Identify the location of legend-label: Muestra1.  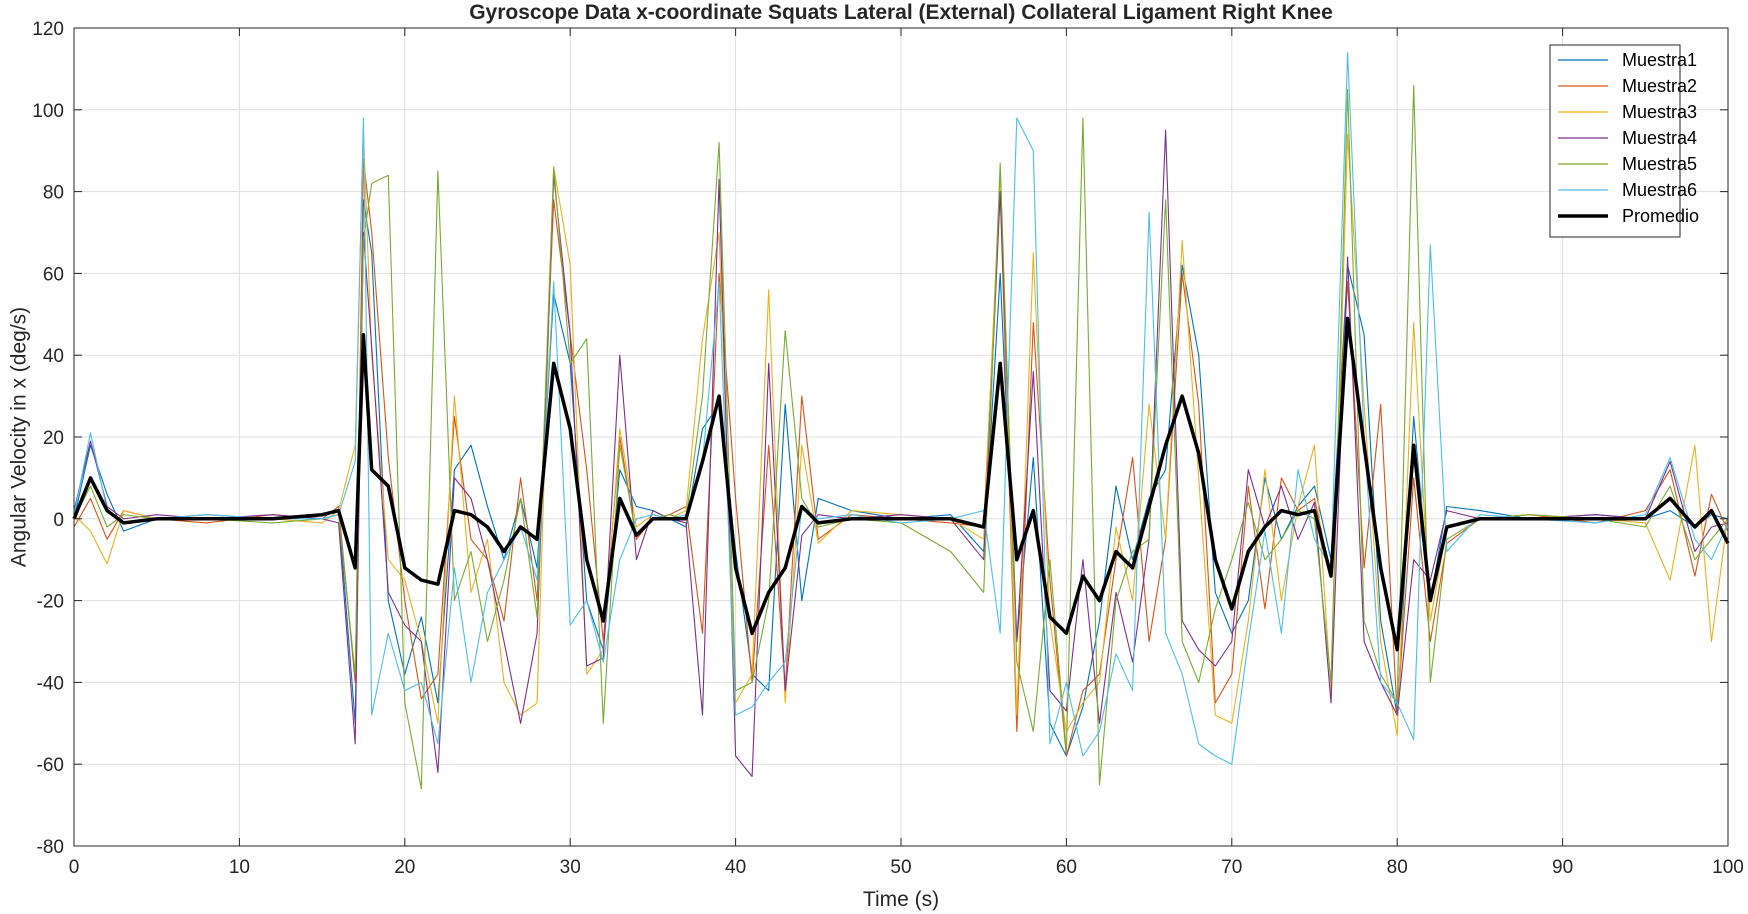
(1659, 60).